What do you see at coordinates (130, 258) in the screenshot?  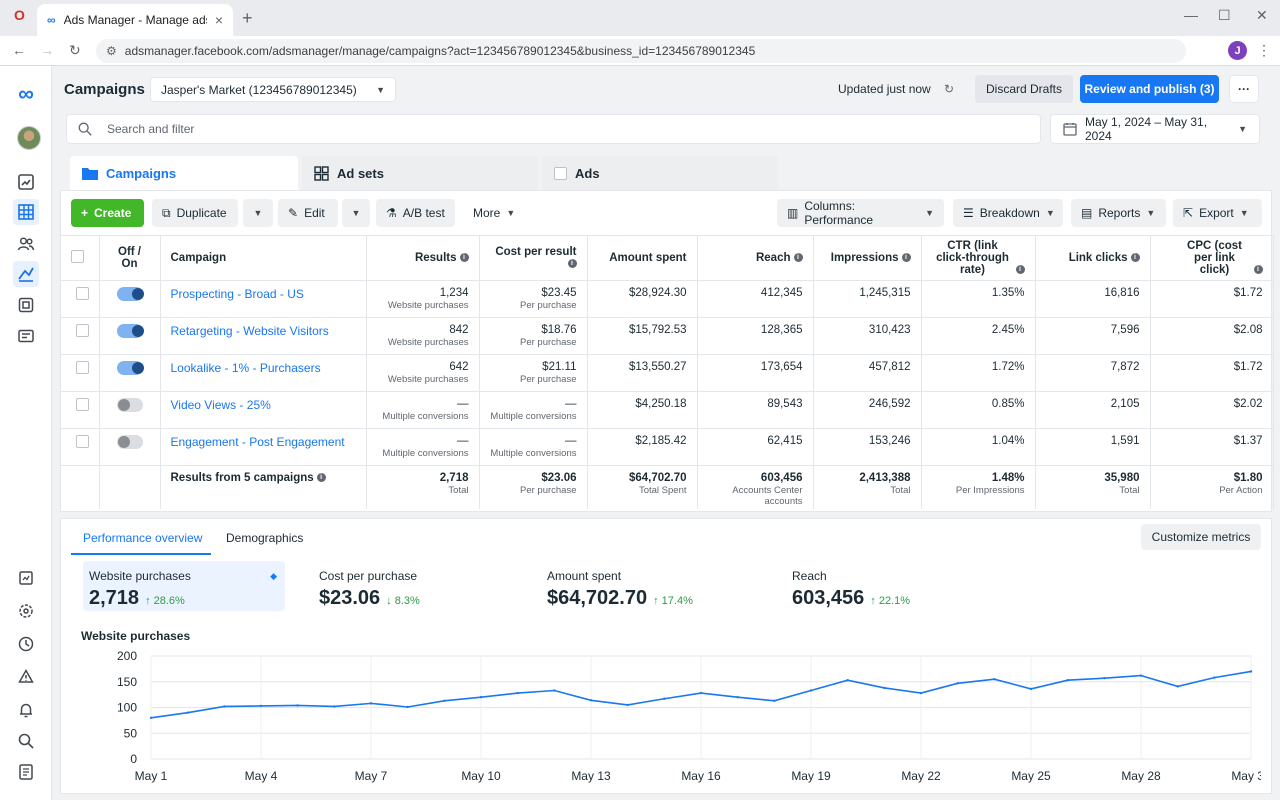 I see `header-off-on: Off / On` at bounding box center [130, 258].